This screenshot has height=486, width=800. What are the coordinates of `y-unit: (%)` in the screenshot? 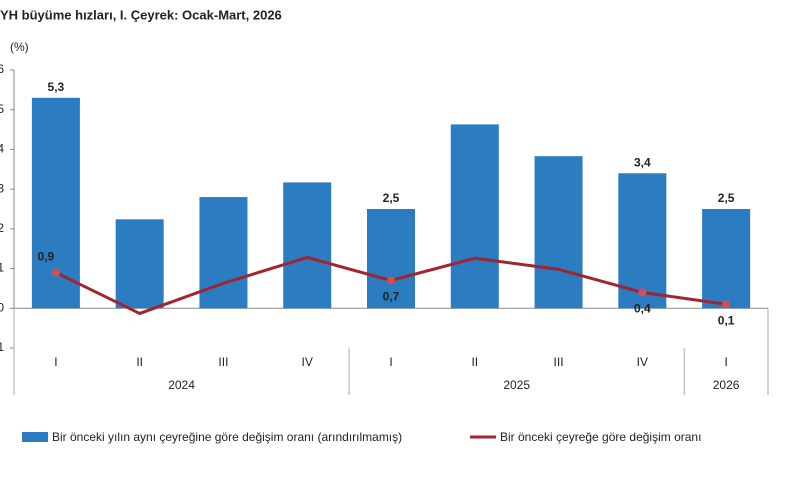 It's located at (19, 47).